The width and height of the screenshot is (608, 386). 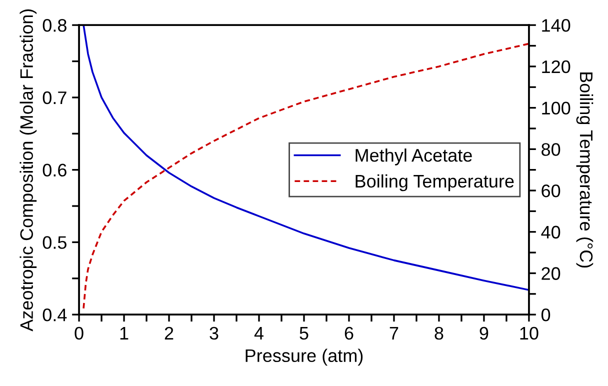 What do you see at coordinates (54, 25) in the screenshot?
I see `y-tick-label: 0.8` at bounding box center [54, 25].